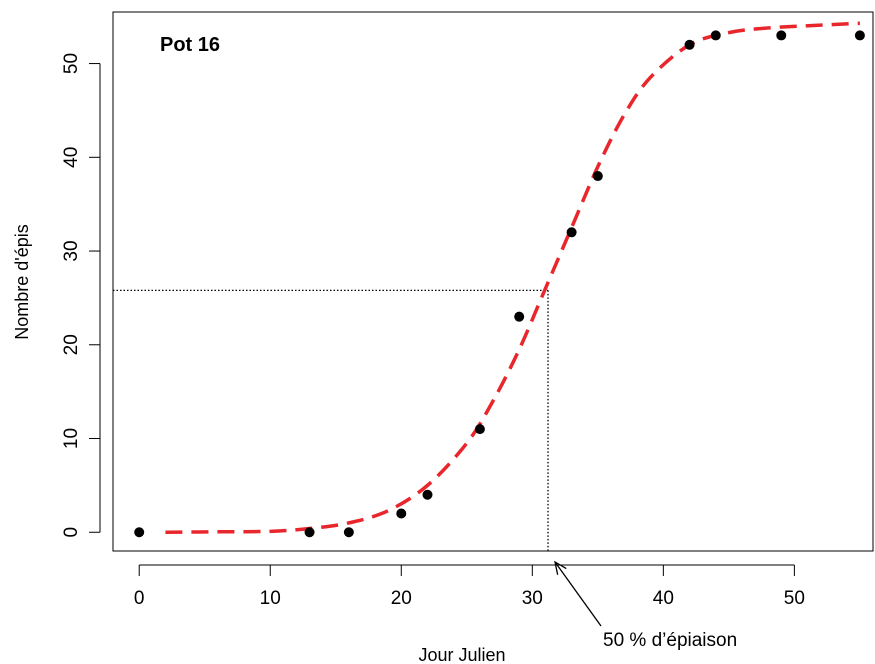 The width and height of the screenshot is (875, 664). What do you see at coordinates (71, 157) in the screenshot?
I see `y-tick-label: 40` at bounding box center [71, 157].